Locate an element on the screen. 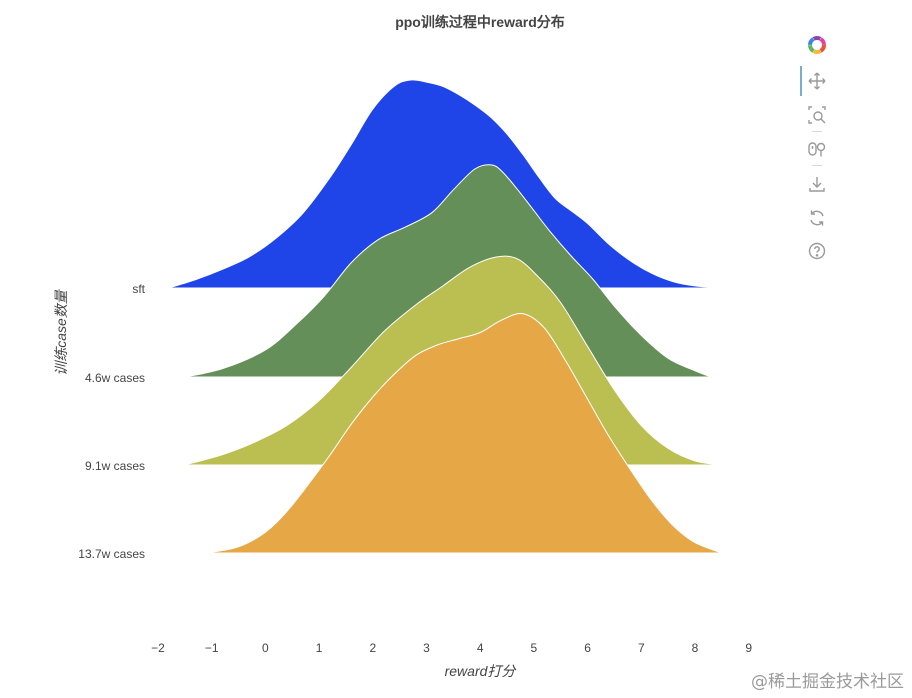 Image resolution: width=912 pixels, height=698 pixels. chart-title: ppo训练过程中reward分布 is located at coordinates (480, 22).